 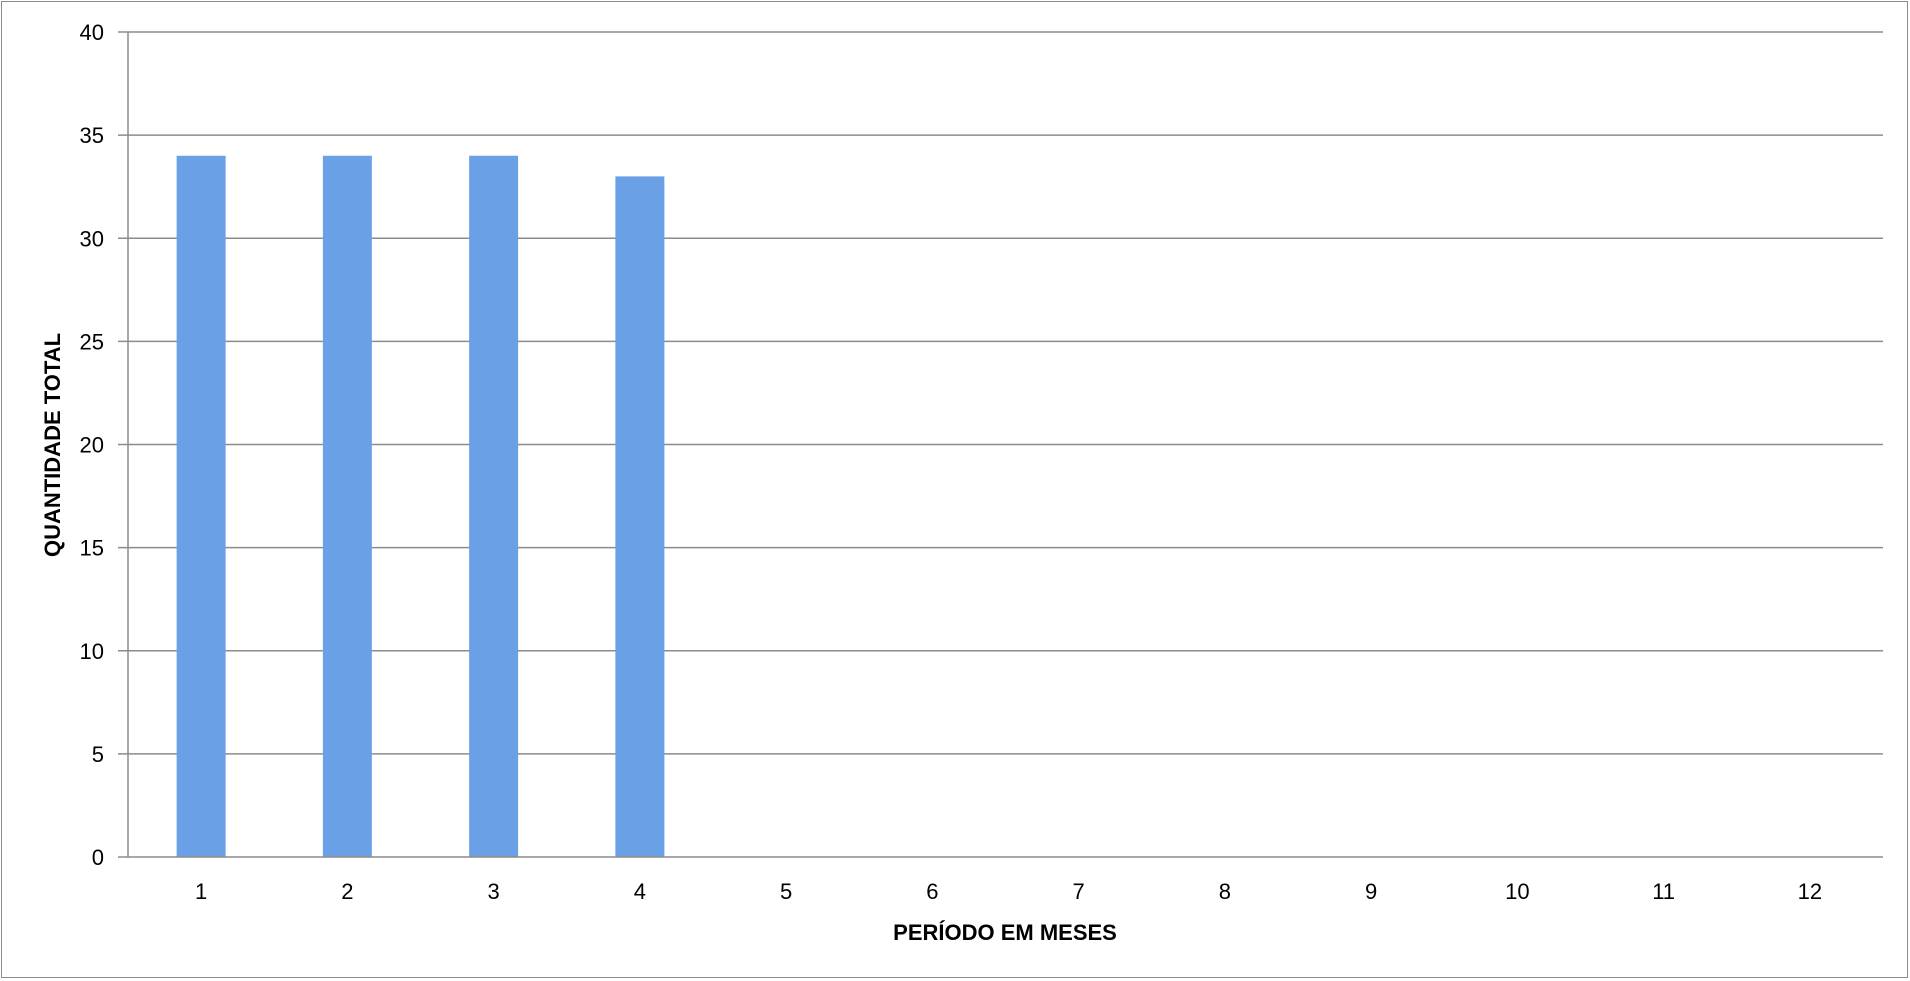 What do you see at coordinates (92, 651) in the screenshot?
I see `y-tick-label: 10` at bounding box center [92, 651].